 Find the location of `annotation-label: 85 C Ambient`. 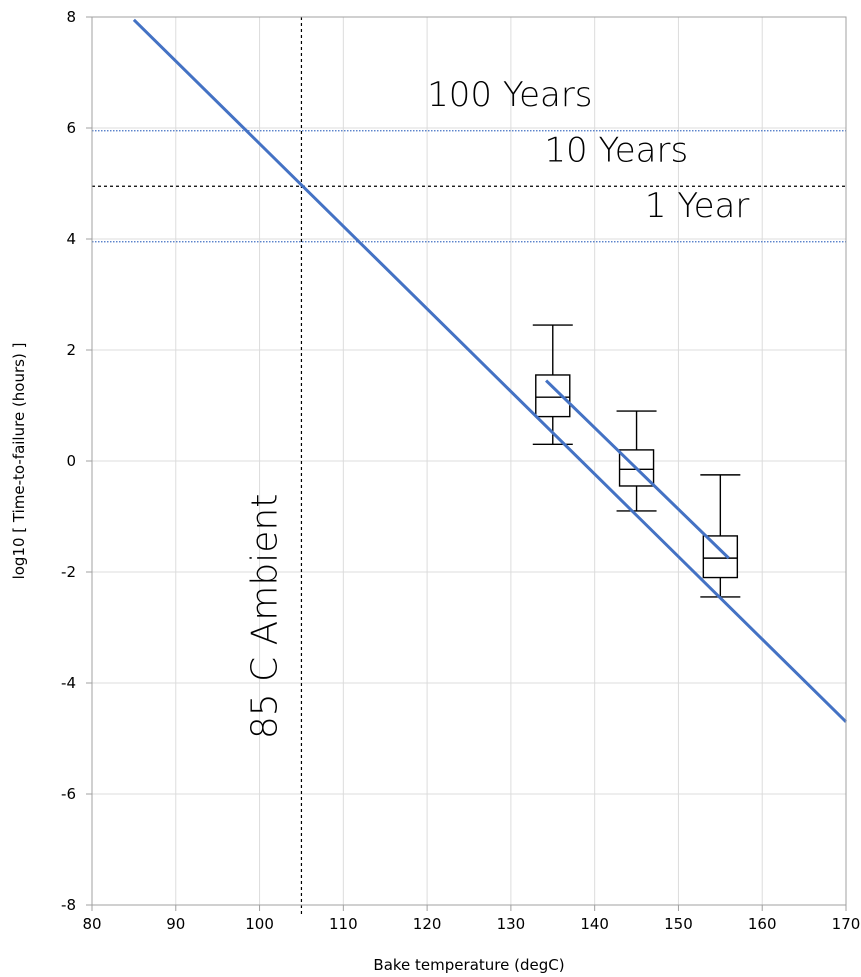

annotation-label: 85 C Ambient is located at coordinates (264, 616).